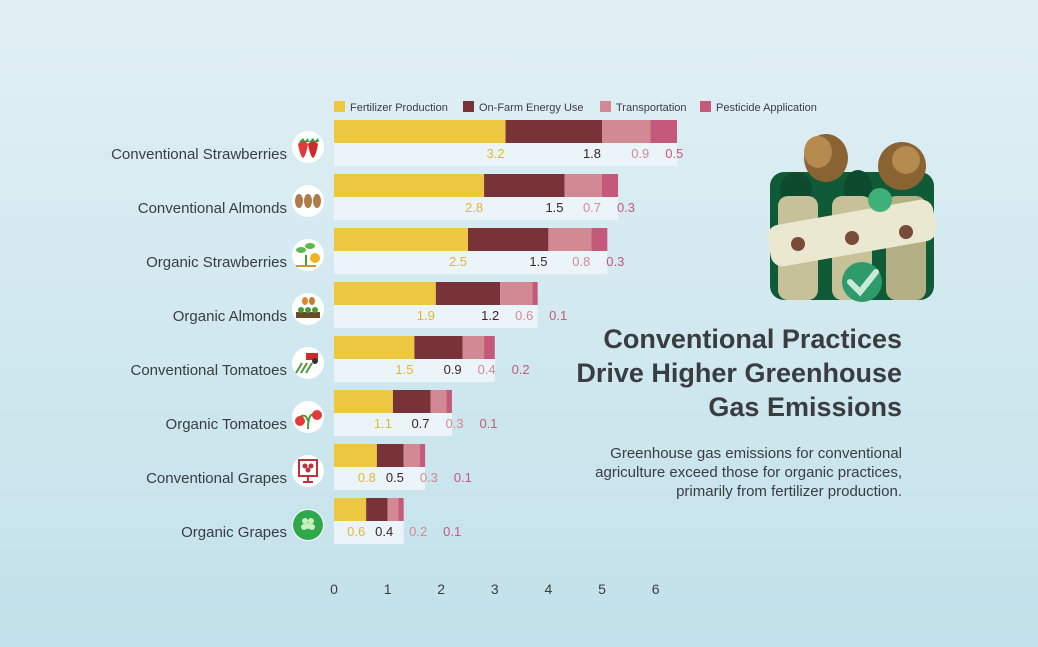 This screenshot has width=1038, height=647. Describe the element at coordinates (308, 525) in the screenshot. I see `organic-grape-icon` at that location.